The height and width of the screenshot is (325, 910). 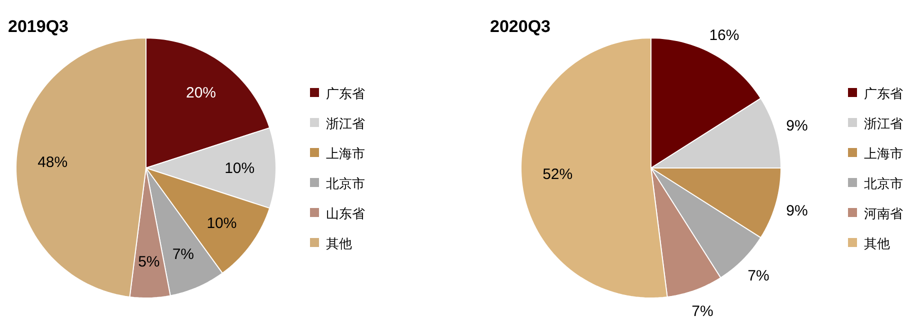 I want to click on data-label: 20%, so click(x=201, y=93).